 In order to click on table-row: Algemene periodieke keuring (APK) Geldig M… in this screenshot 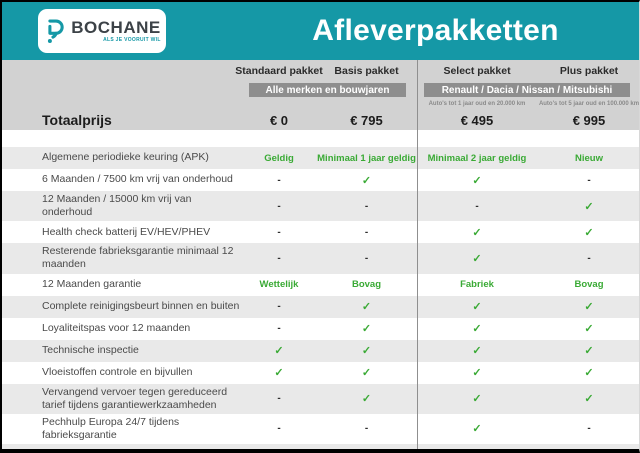, I will do `click(320, 158)`.